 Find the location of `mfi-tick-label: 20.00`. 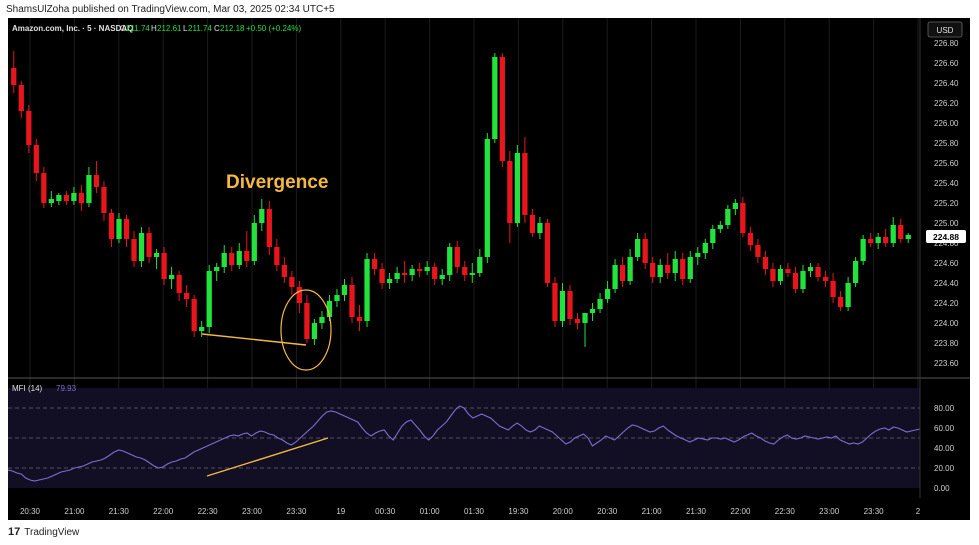

mfi-tick-label: 20.00 is located at coordinates (944, 468).